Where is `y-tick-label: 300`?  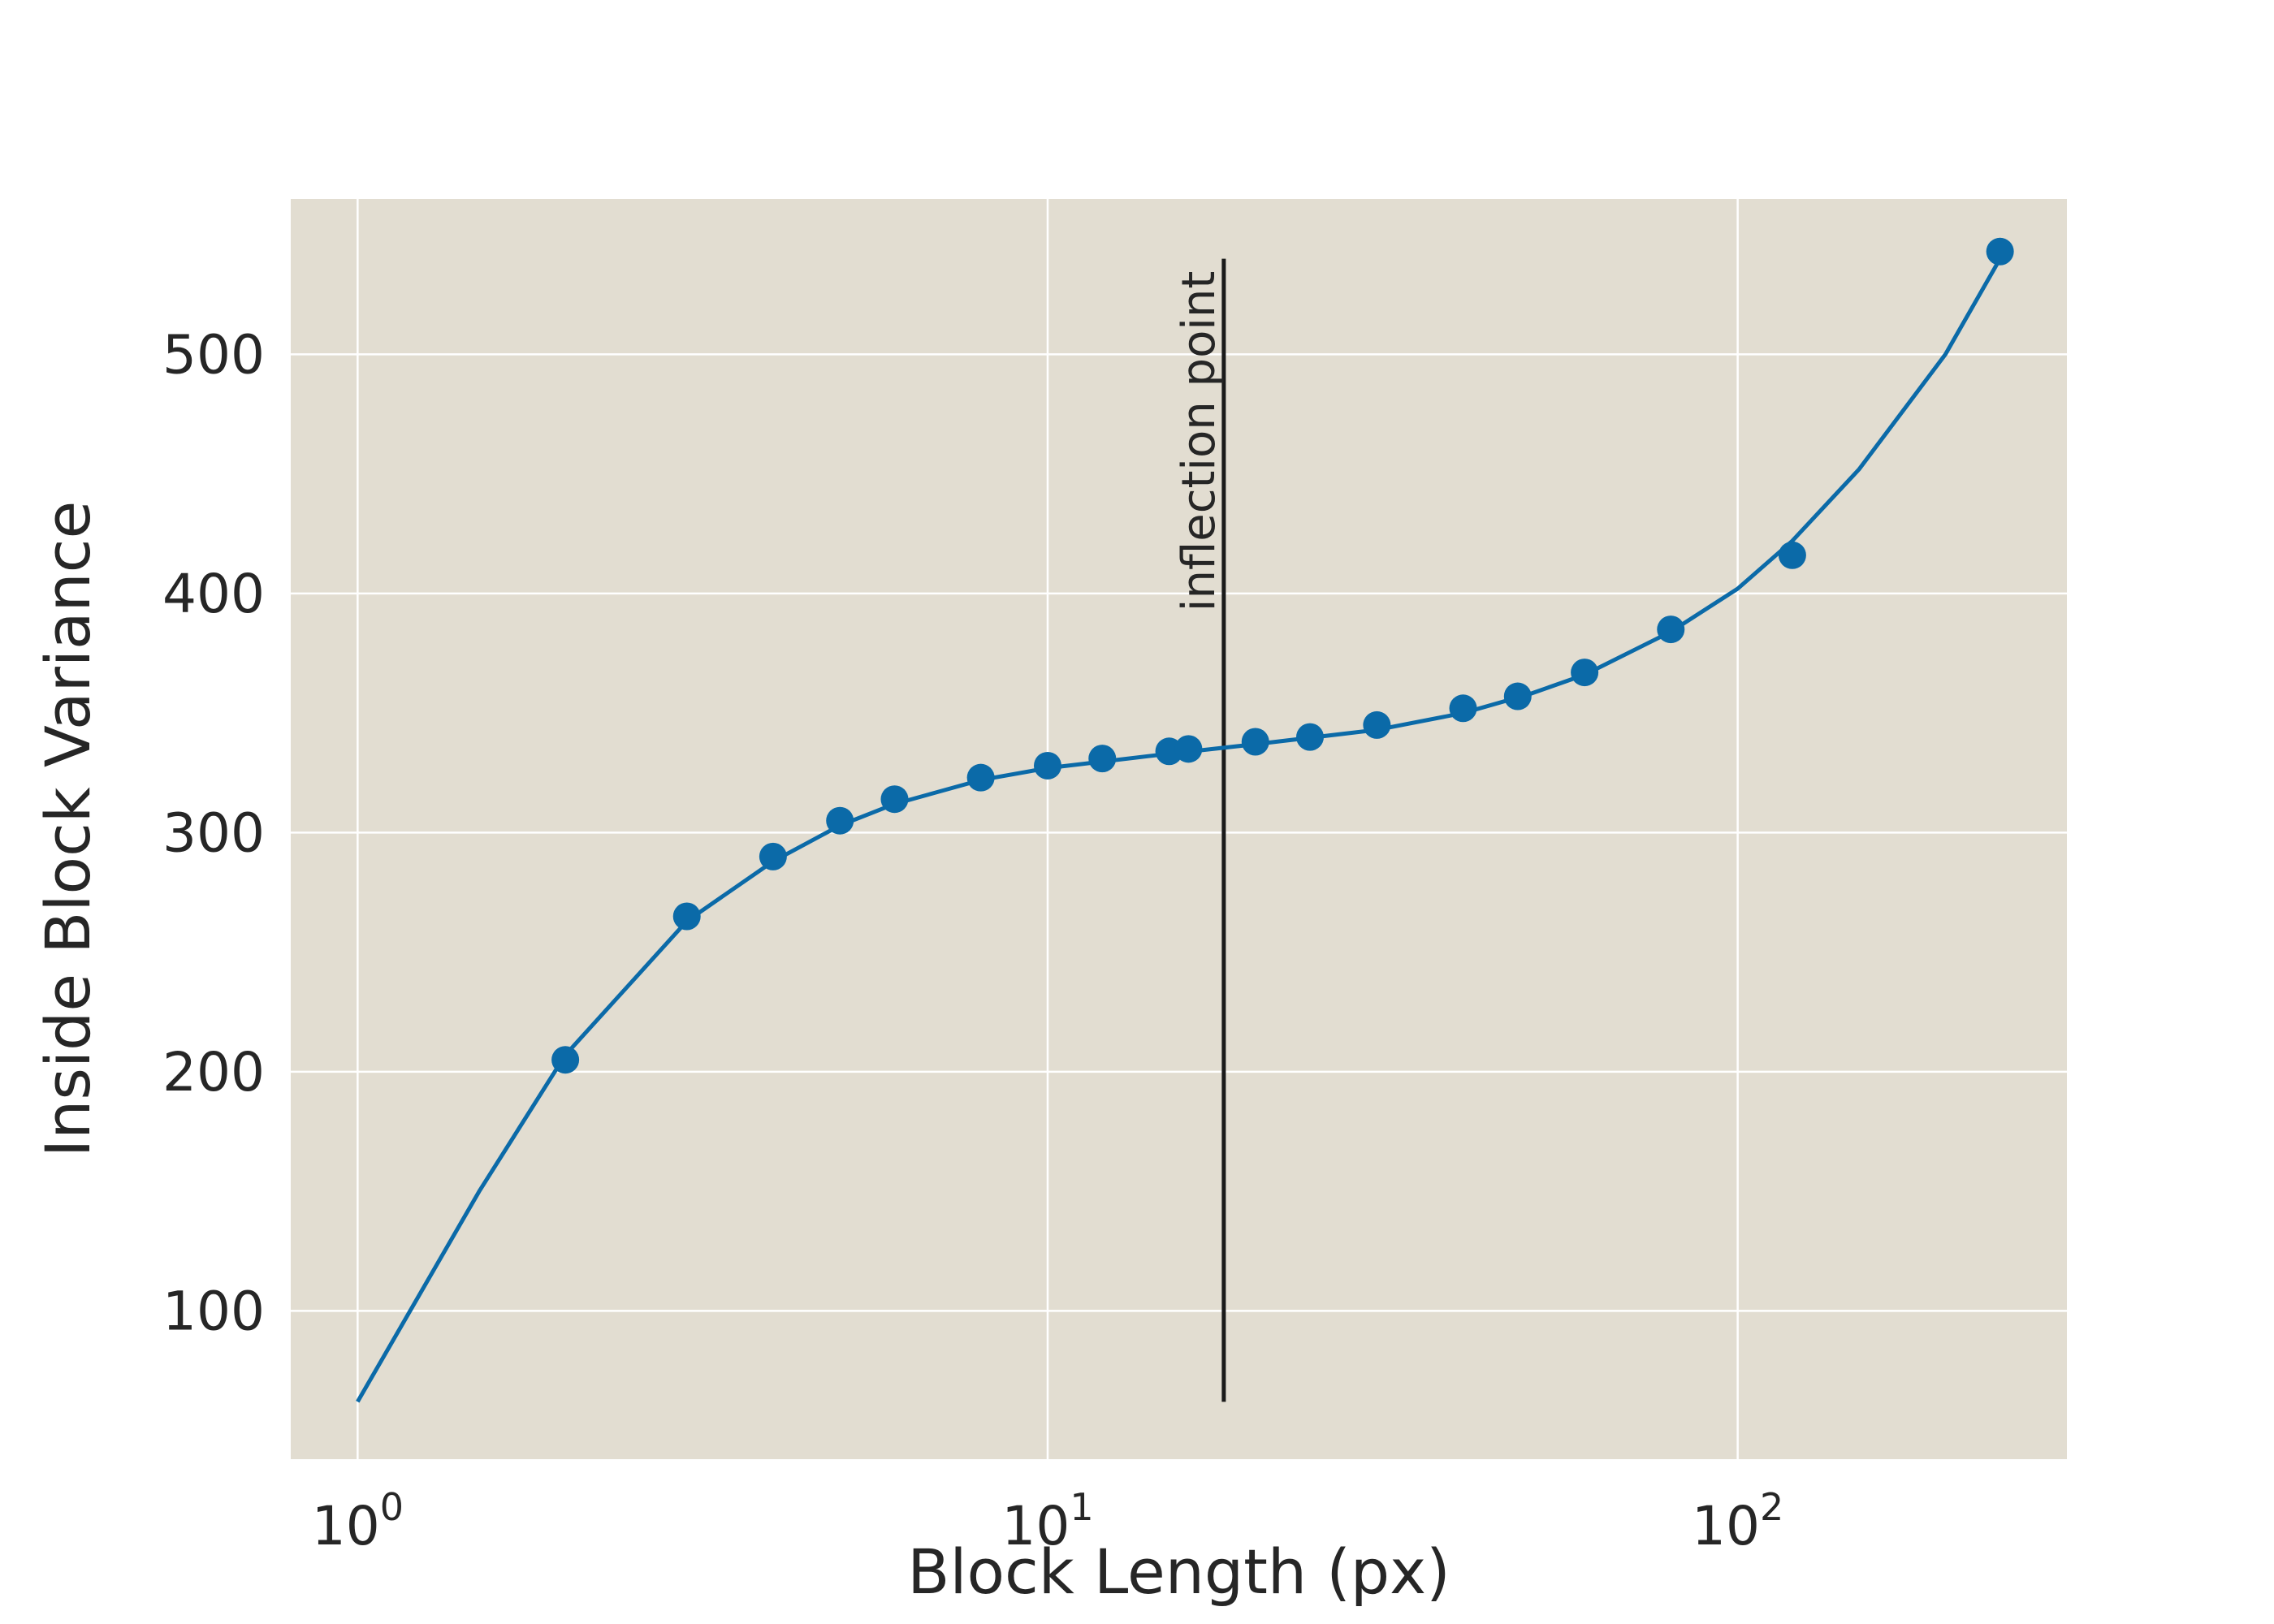 y-tick-label: 300 is located at coordinates (214, 832).